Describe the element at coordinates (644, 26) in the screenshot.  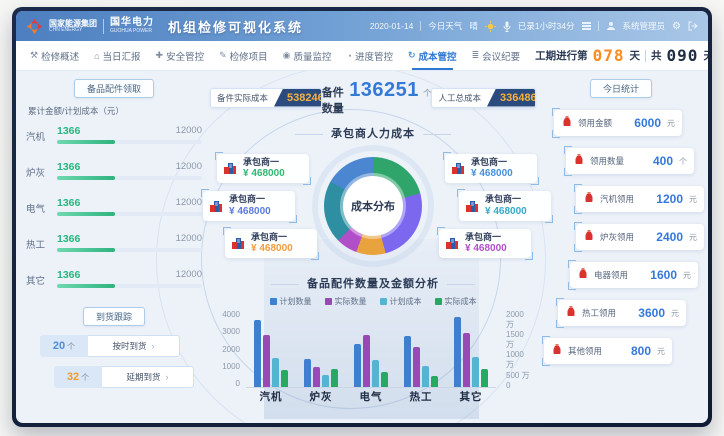
I see `username: 系统管理员` at that location.